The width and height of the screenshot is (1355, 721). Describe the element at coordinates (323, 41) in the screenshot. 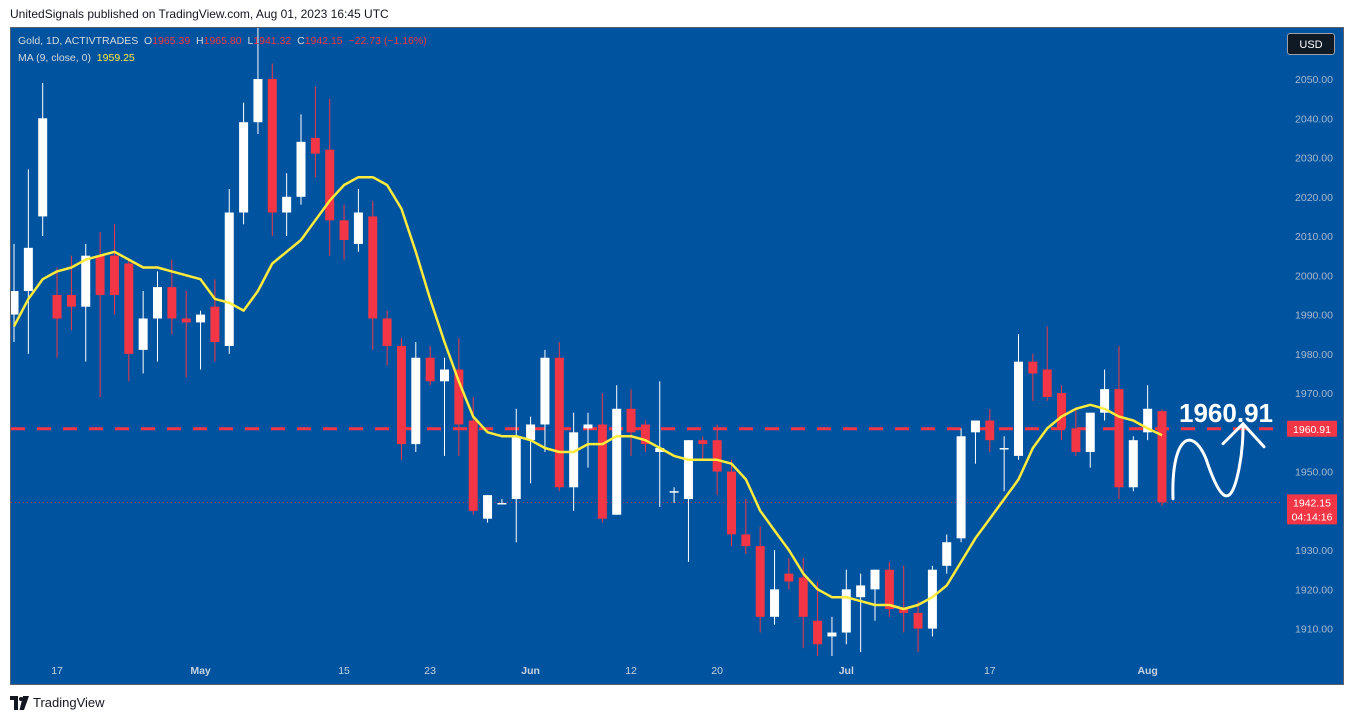

I see `close-value: 1942.15` at that location.